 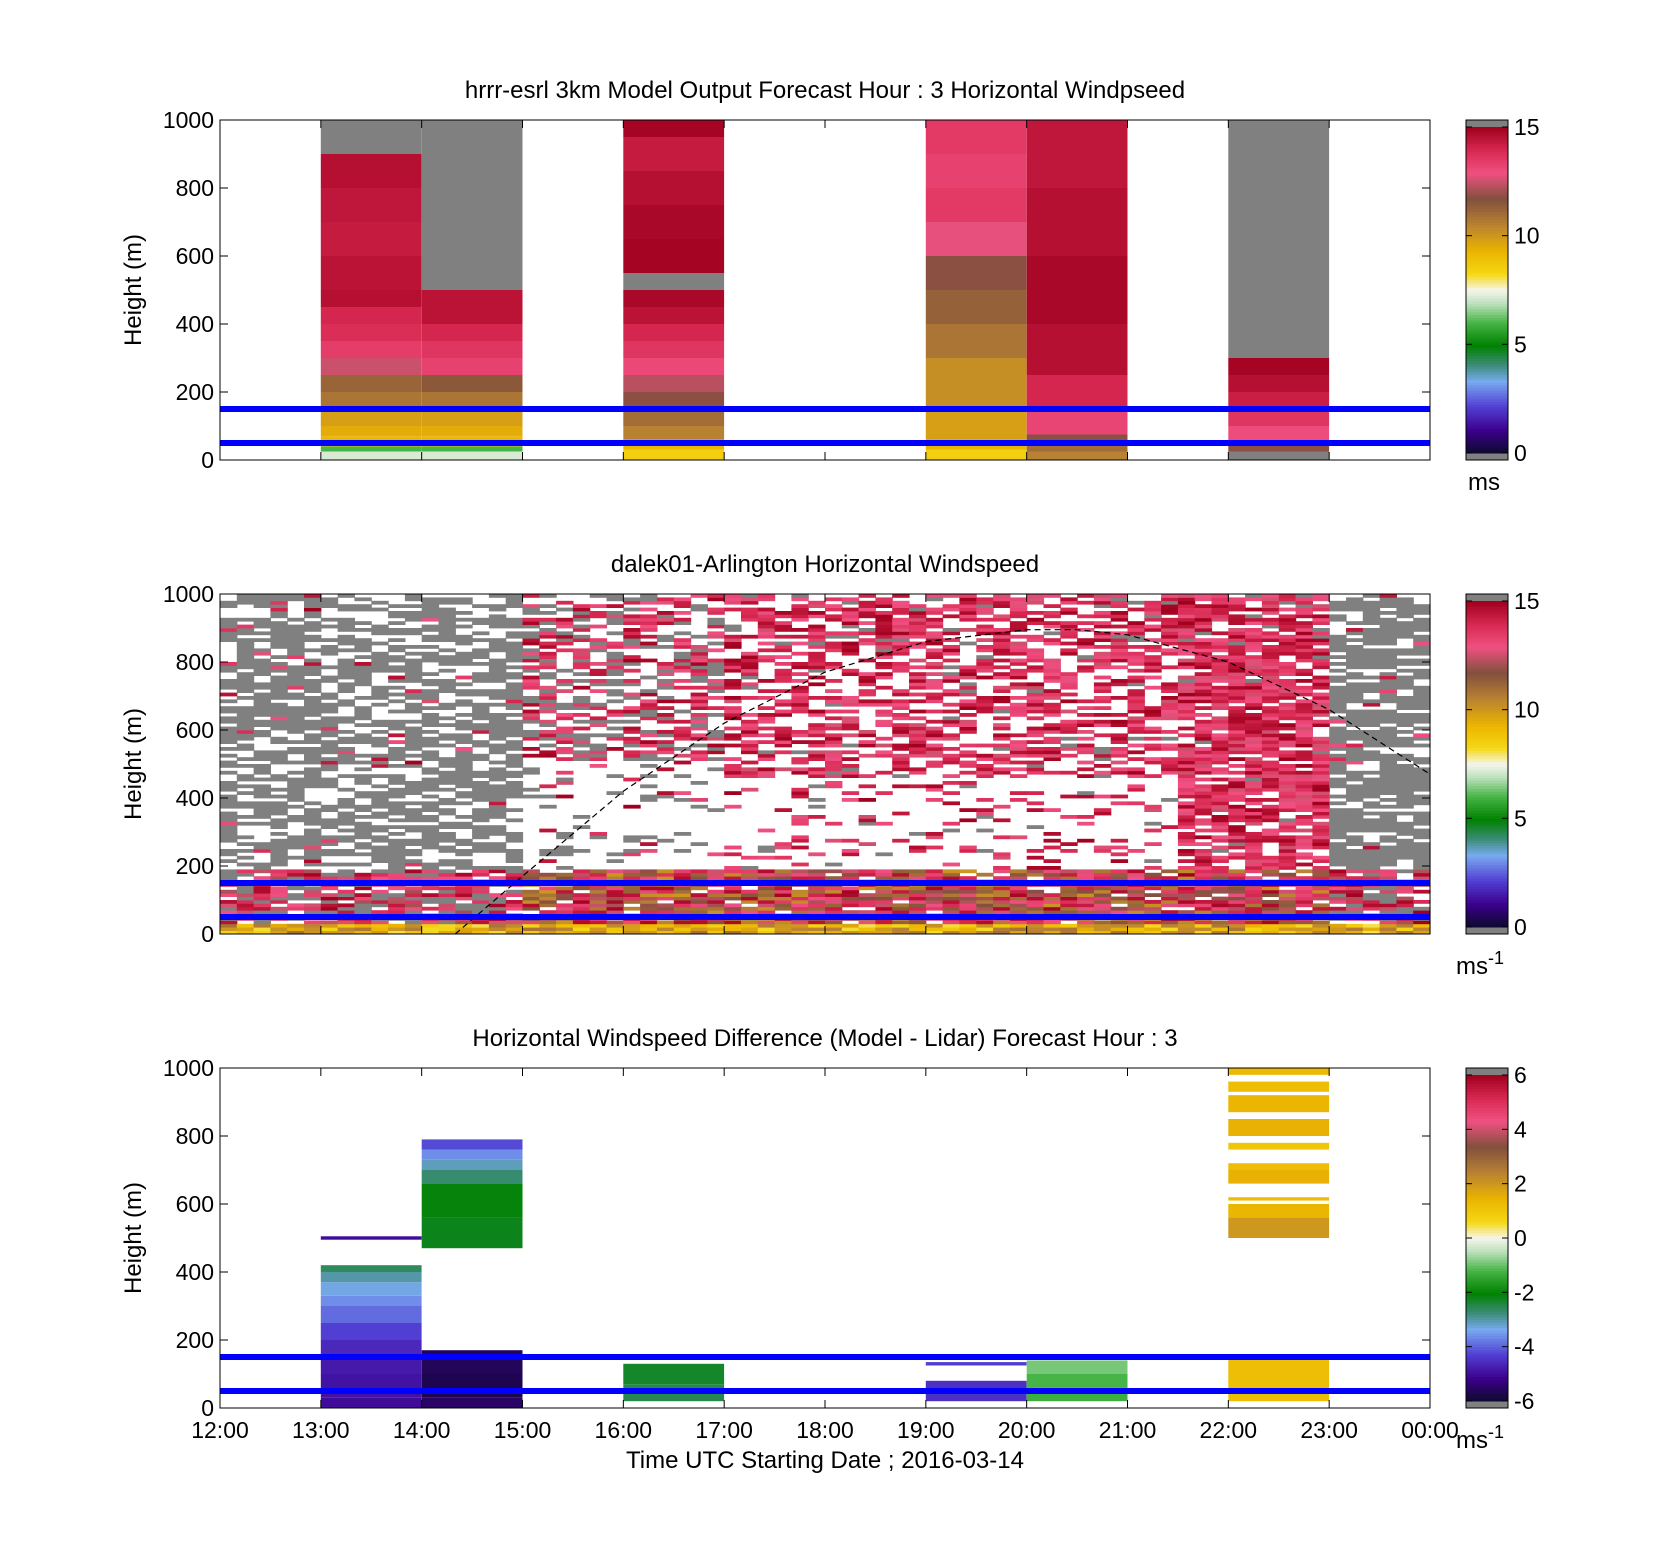 I want to click on y-tick-label: 800, so click(x=195, y=662).